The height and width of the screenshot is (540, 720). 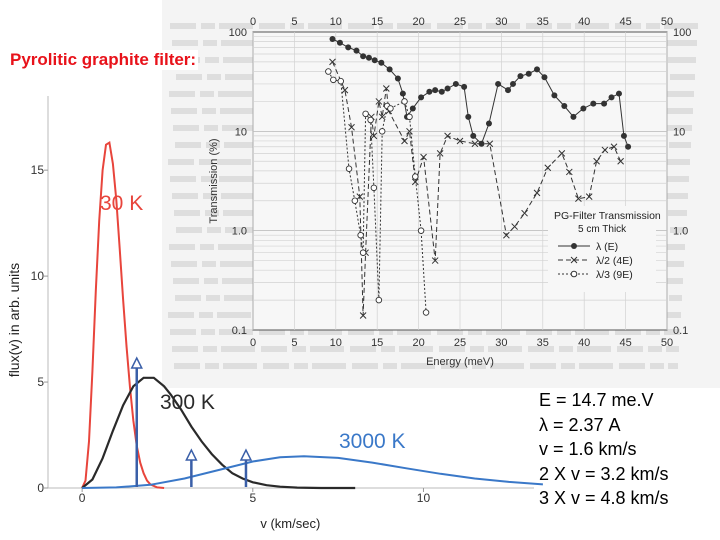 I want to click on flux-background-bottom, so click(x=348, y=464).